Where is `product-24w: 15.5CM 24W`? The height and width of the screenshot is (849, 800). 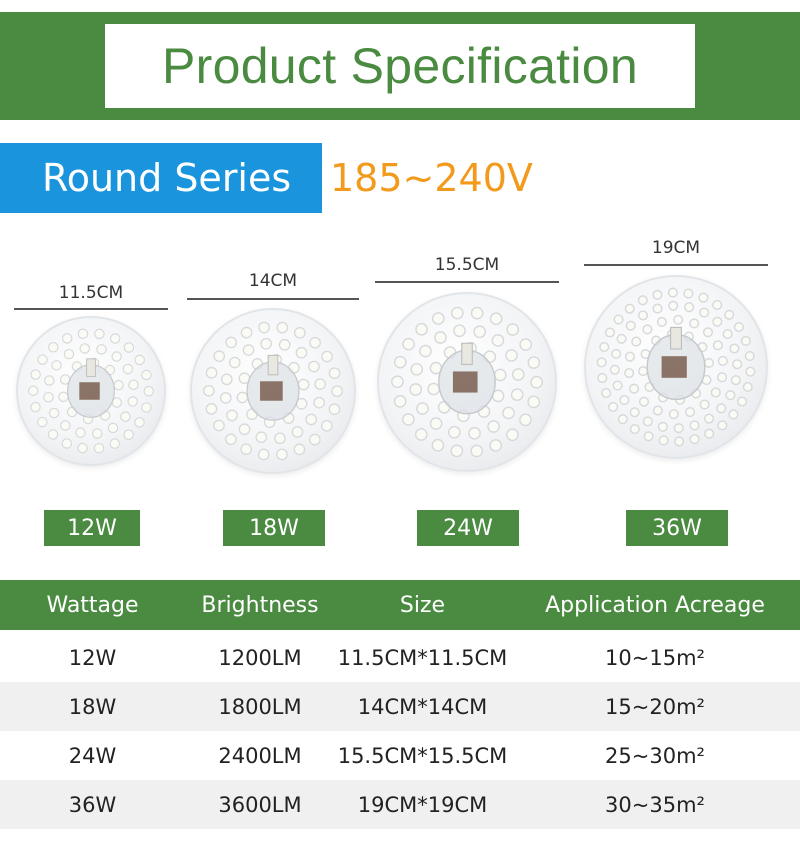 product-24w: 15.5CM 24W is located at coordinates (467, 401).